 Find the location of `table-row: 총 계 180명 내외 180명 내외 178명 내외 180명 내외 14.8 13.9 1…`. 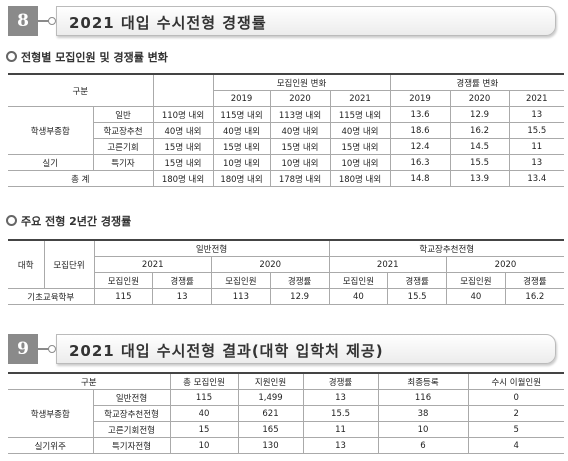

table-row: 총 계 180명 내외 180명 내외 178명 내외 180명 내외 14.8 13.9 1… is located at coordinates (286, 178).